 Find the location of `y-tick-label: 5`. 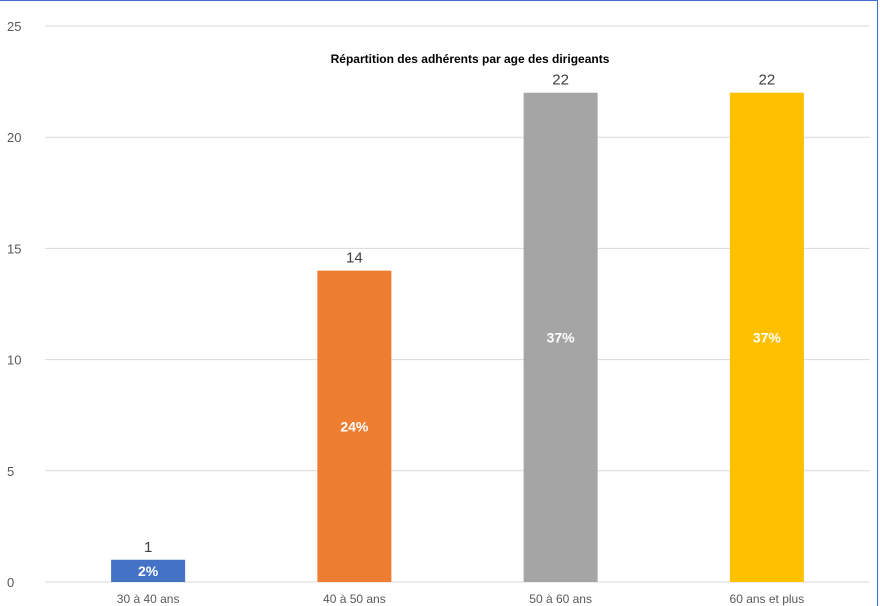

y-tick-label: 5 is located at coordinates (10, 471).